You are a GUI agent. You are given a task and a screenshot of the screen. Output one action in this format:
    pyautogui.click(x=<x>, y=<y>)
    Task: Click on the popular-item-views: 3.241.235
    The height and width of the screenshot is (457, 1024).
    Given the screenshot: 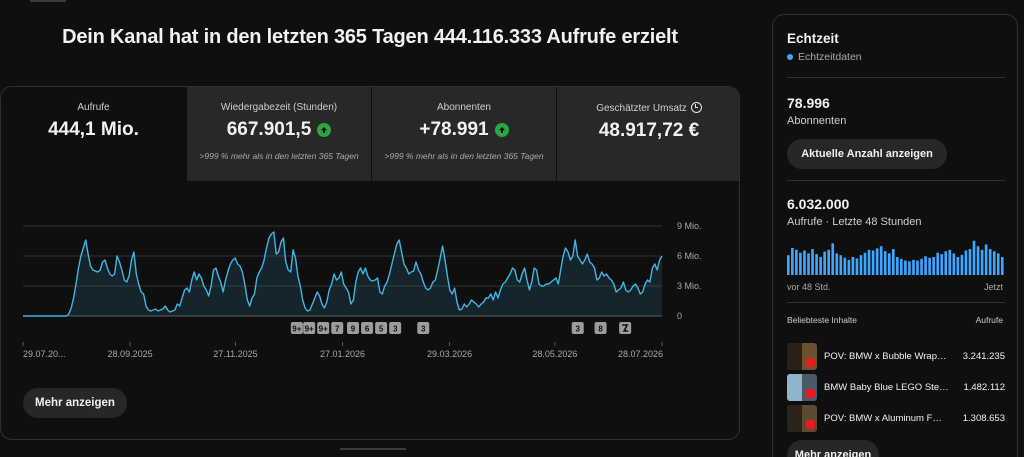 What is the action you would take?
    pyautogui.click(x=983, y=356)
    